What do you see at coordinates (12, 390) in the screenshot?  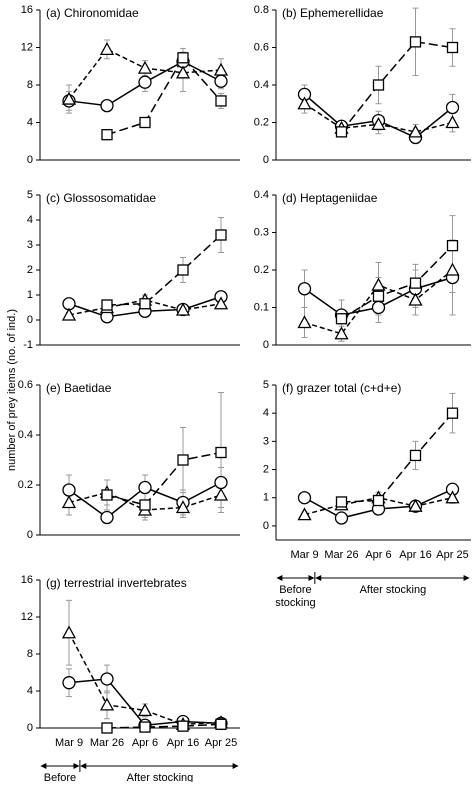 I see `y-axis-label: number of prey items (no. of ind.)` at bounding box center [12, 390].